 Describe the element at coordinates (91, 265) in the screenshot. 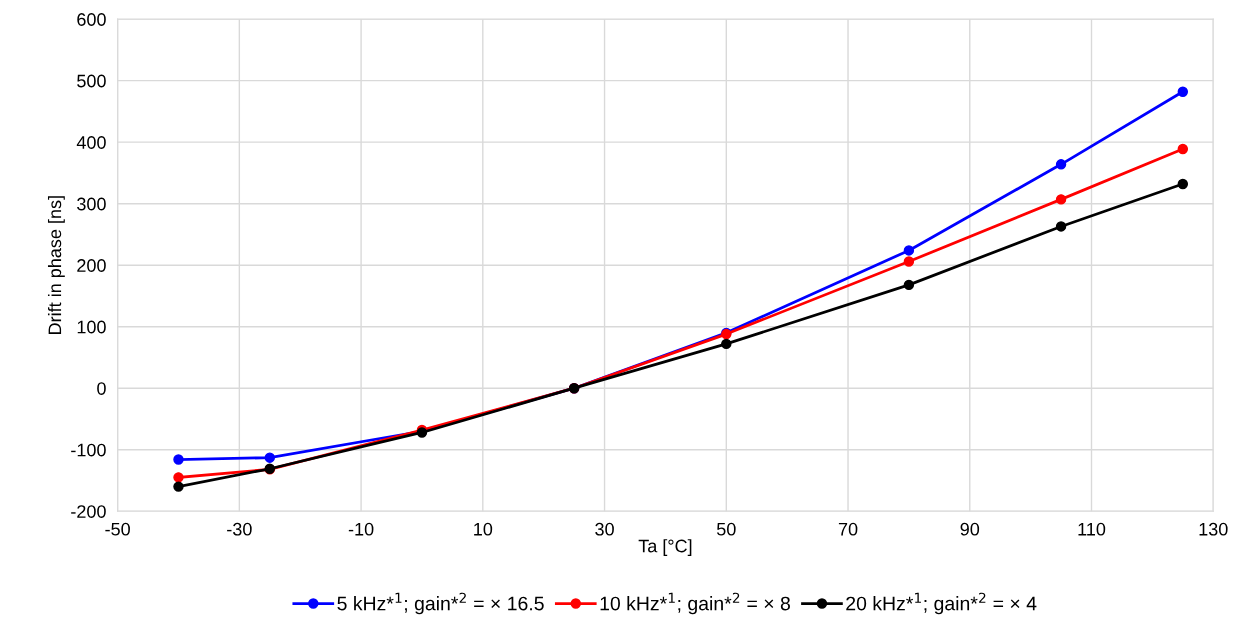

I see `y-tick-label: 200` at that location.